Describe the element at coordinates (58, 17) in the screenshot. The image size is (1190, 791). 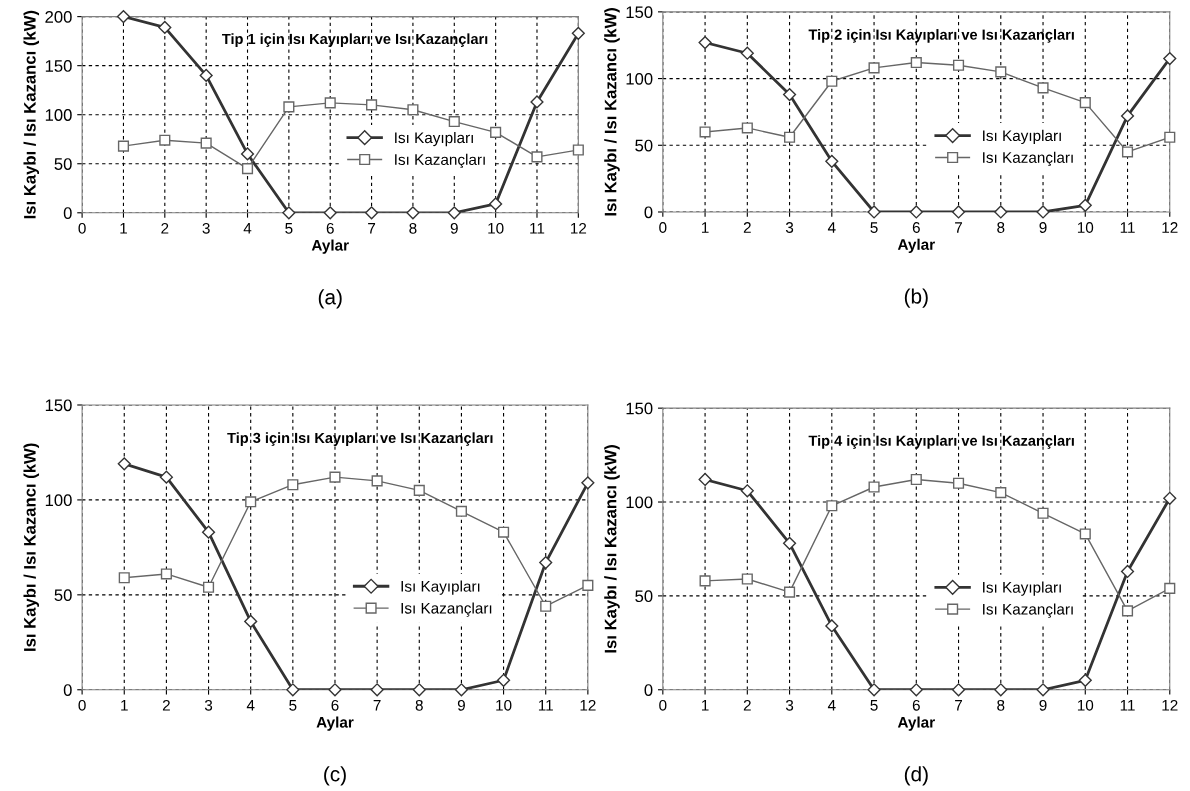
I see `y-tick-label: 200` at that location.